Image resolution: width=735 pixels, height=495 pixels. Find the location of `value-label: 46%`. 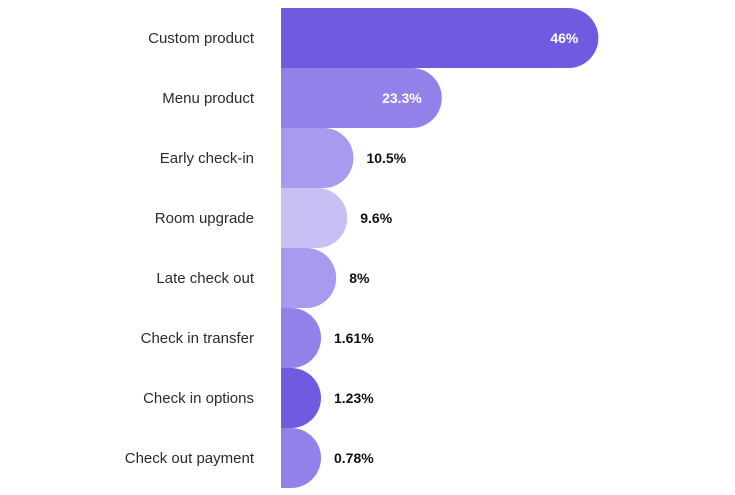

value-label: 46% is located at coordinates (564, 38).